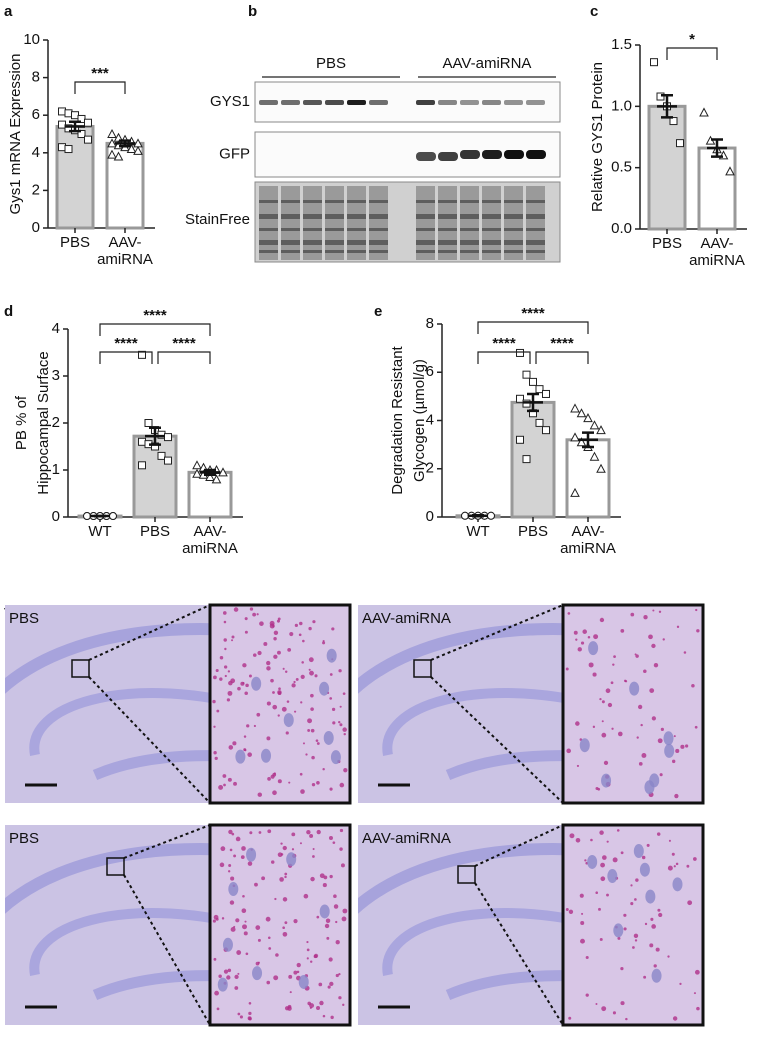 This screenshot has height=1044, width=766. Describe the element at coordinates (430, 323) in the screenshot. I see `y-tick-label: 8` at that location.